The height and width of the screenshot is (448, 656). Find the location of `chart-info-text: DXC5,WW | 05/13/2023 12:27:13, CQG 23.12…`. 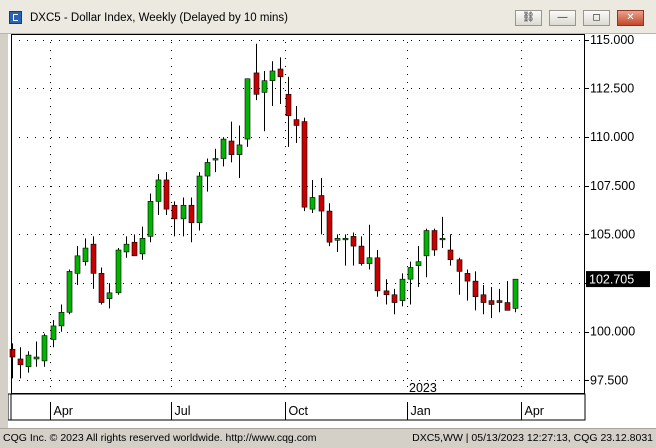

chart-info-text: DXC5,WW | 05/13/2023 12:27:13, CQG 23.12… is located at coordinates (532, 438).